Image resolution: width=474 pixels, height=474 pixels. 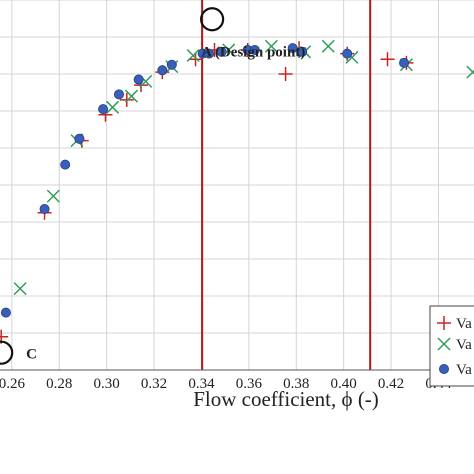 I want to click on design-point-circle, so click(x=212, y=19).